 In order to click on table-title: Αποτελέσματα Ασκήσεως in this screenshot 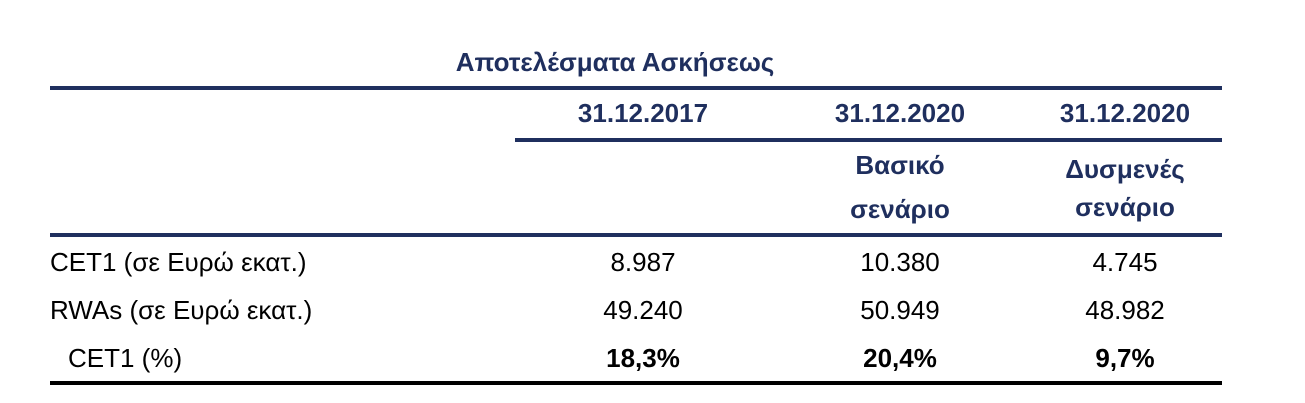, I will do `click(615, 62)`.